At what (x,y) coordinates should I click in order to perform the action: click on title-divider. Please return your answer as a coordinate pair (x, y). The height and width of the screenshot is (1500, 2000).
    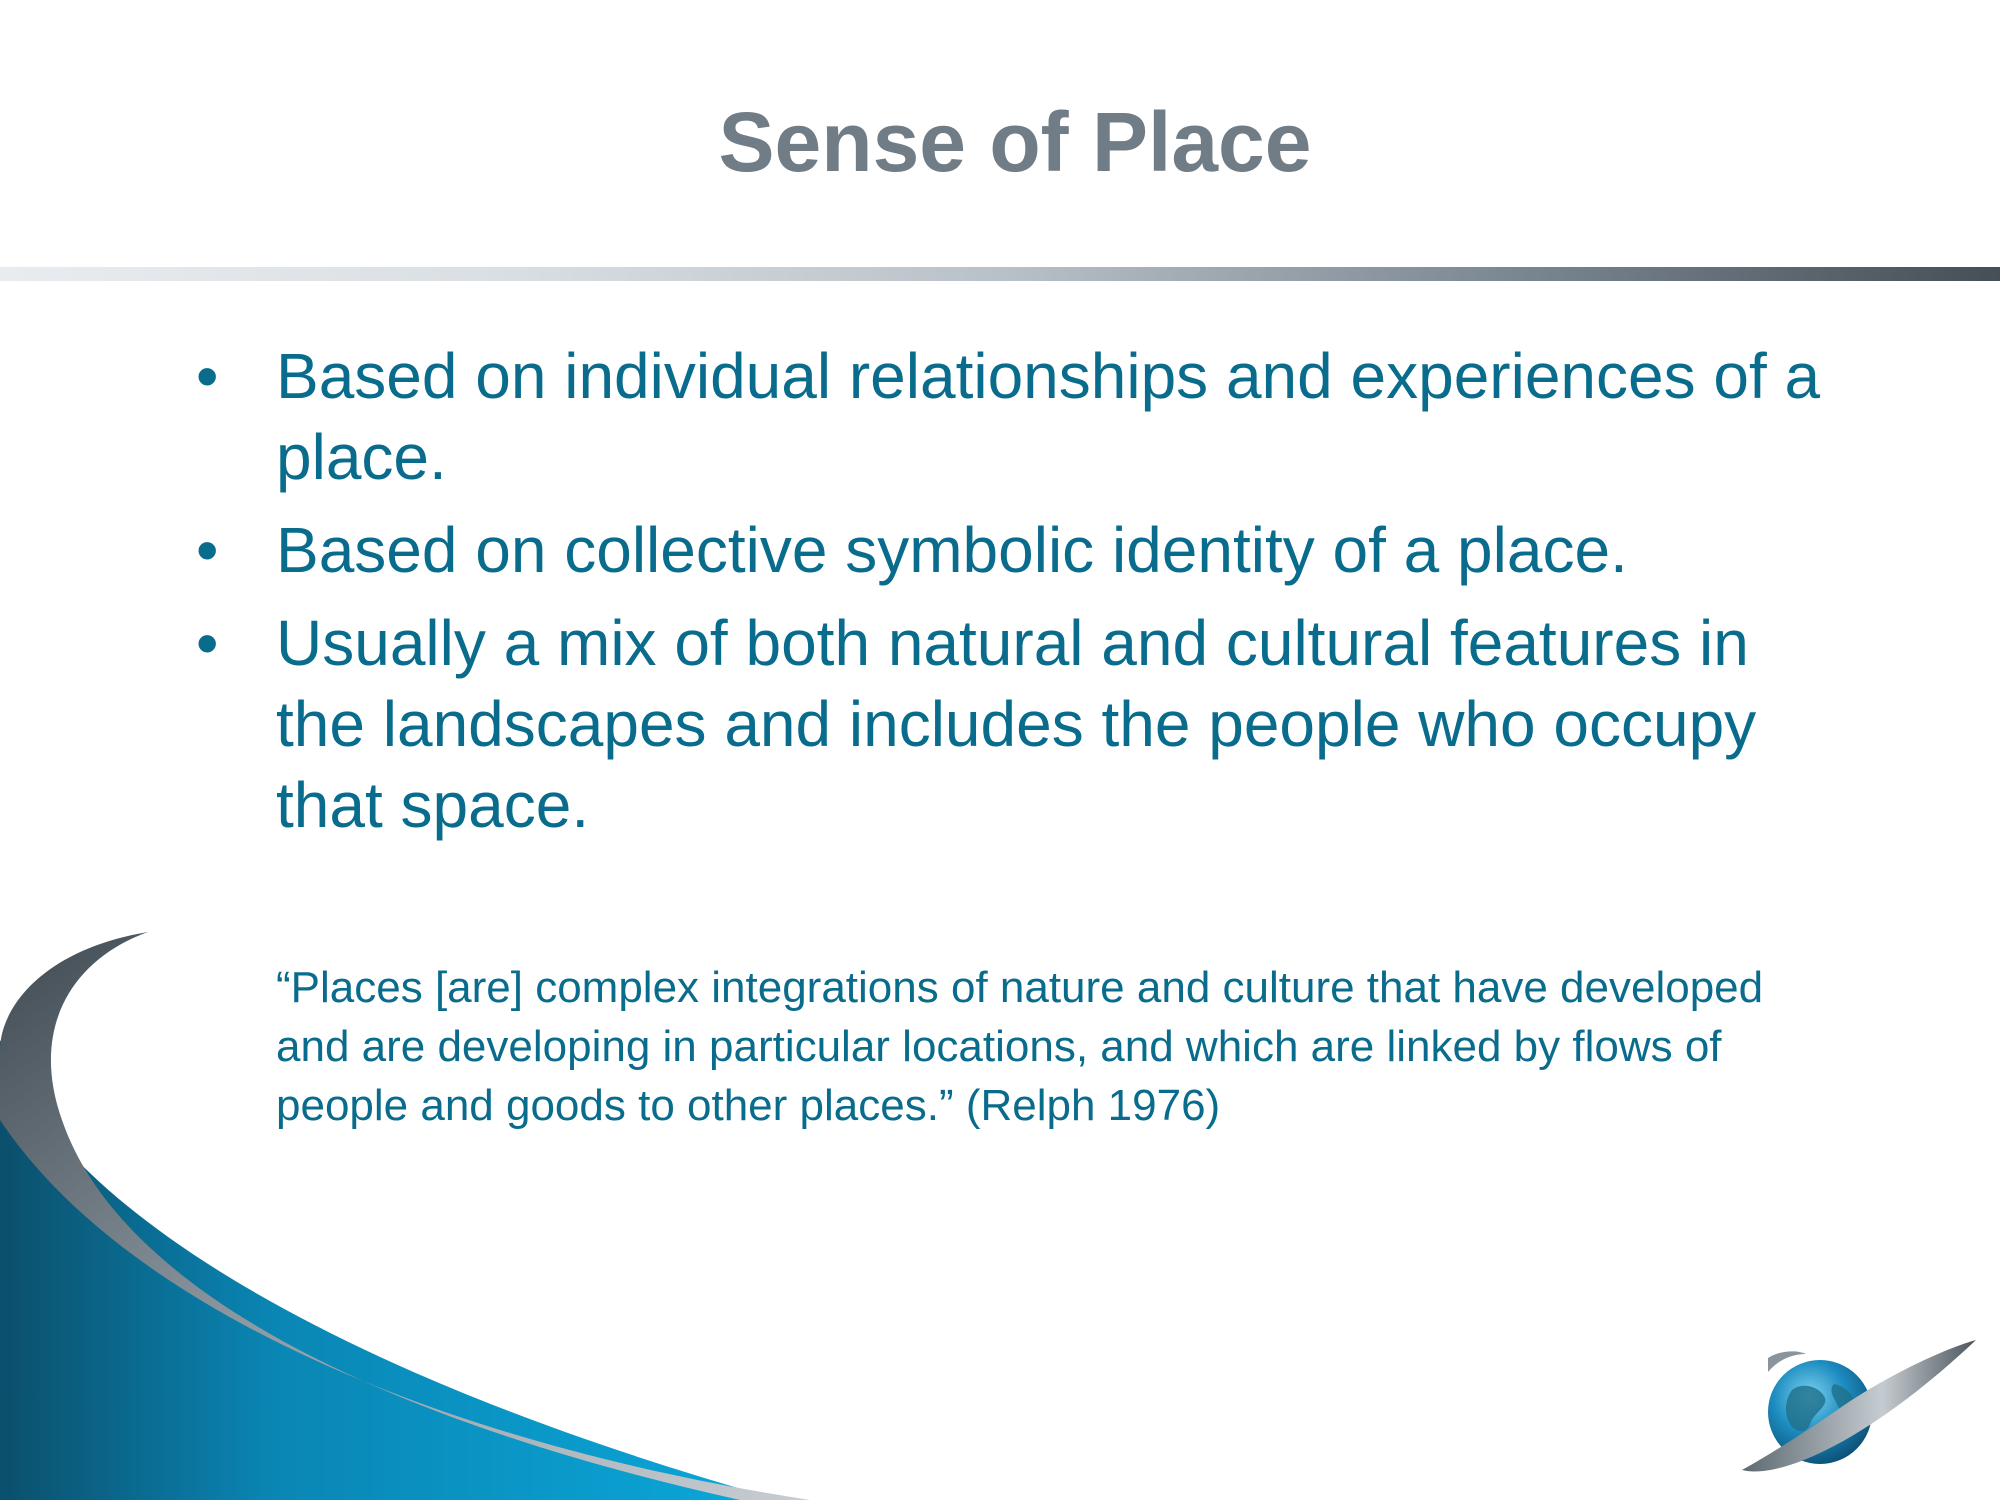
    Looking at the image, I should click on (1000, 274).